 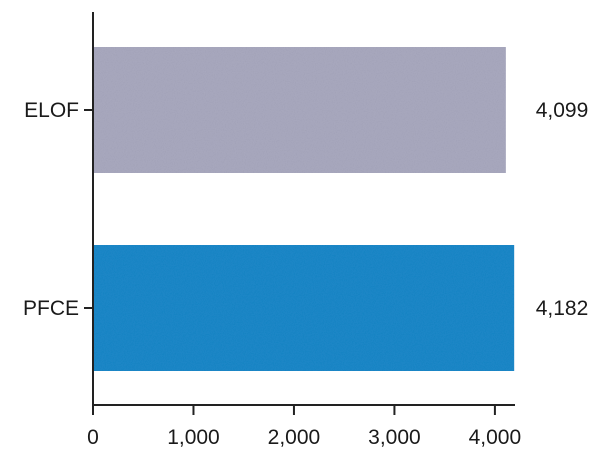 What do you see at coordinates (294, 437) in the screenshot?
I see `x-tick-label: 2,000` at bounding box center [294, 437].